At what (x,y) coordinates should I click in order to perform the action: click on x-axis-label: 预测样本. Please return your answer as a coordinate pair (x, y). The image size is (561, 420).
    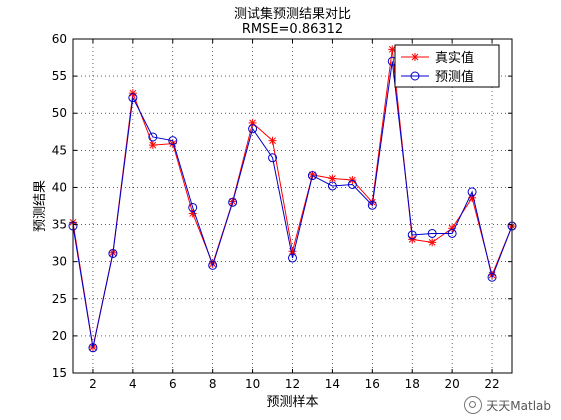
    Looking at the image, I should click on (292, 402).